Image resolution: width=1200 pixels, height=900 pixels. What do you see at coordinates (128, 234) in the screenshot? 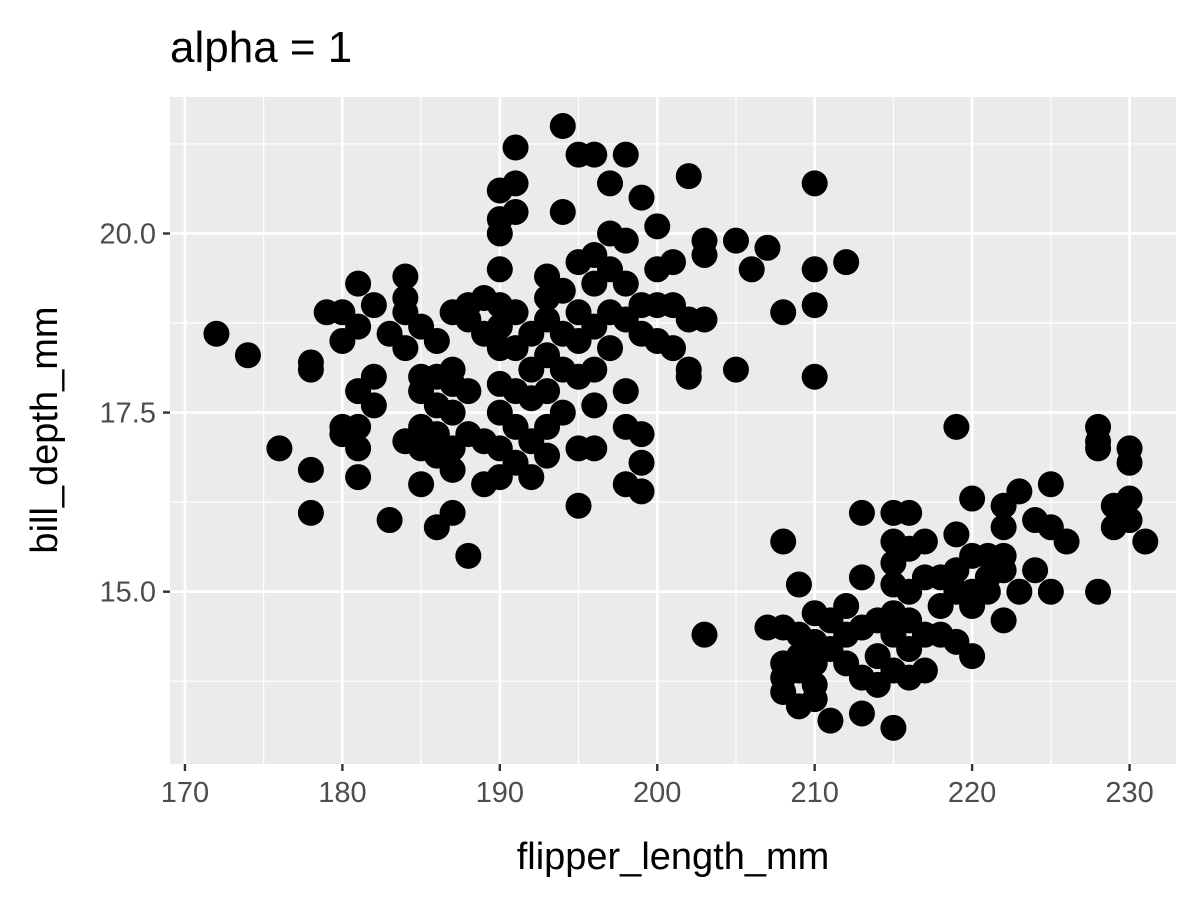
I see `y-tick-label: 20.0` at bounding box center [128, 234].